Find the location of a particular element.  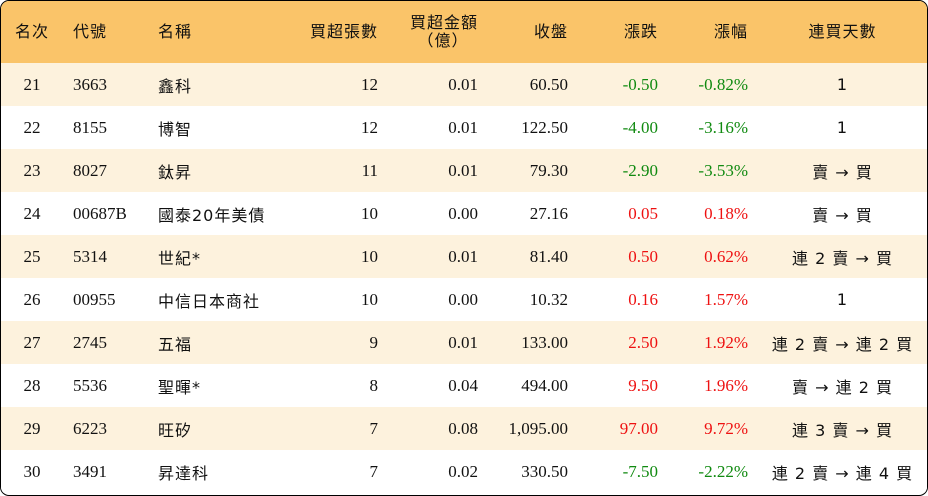

cell-change-pct: 0.18% is located at coordinates (726, 213).